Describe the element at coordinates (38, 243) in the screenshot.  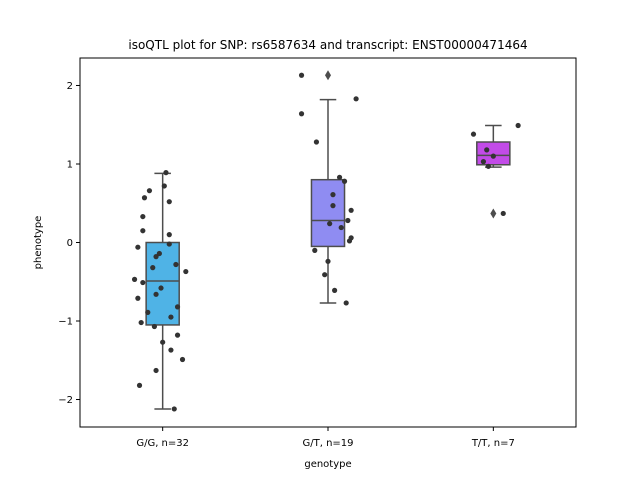
I see `y-axis-label: phenotype` at that location.